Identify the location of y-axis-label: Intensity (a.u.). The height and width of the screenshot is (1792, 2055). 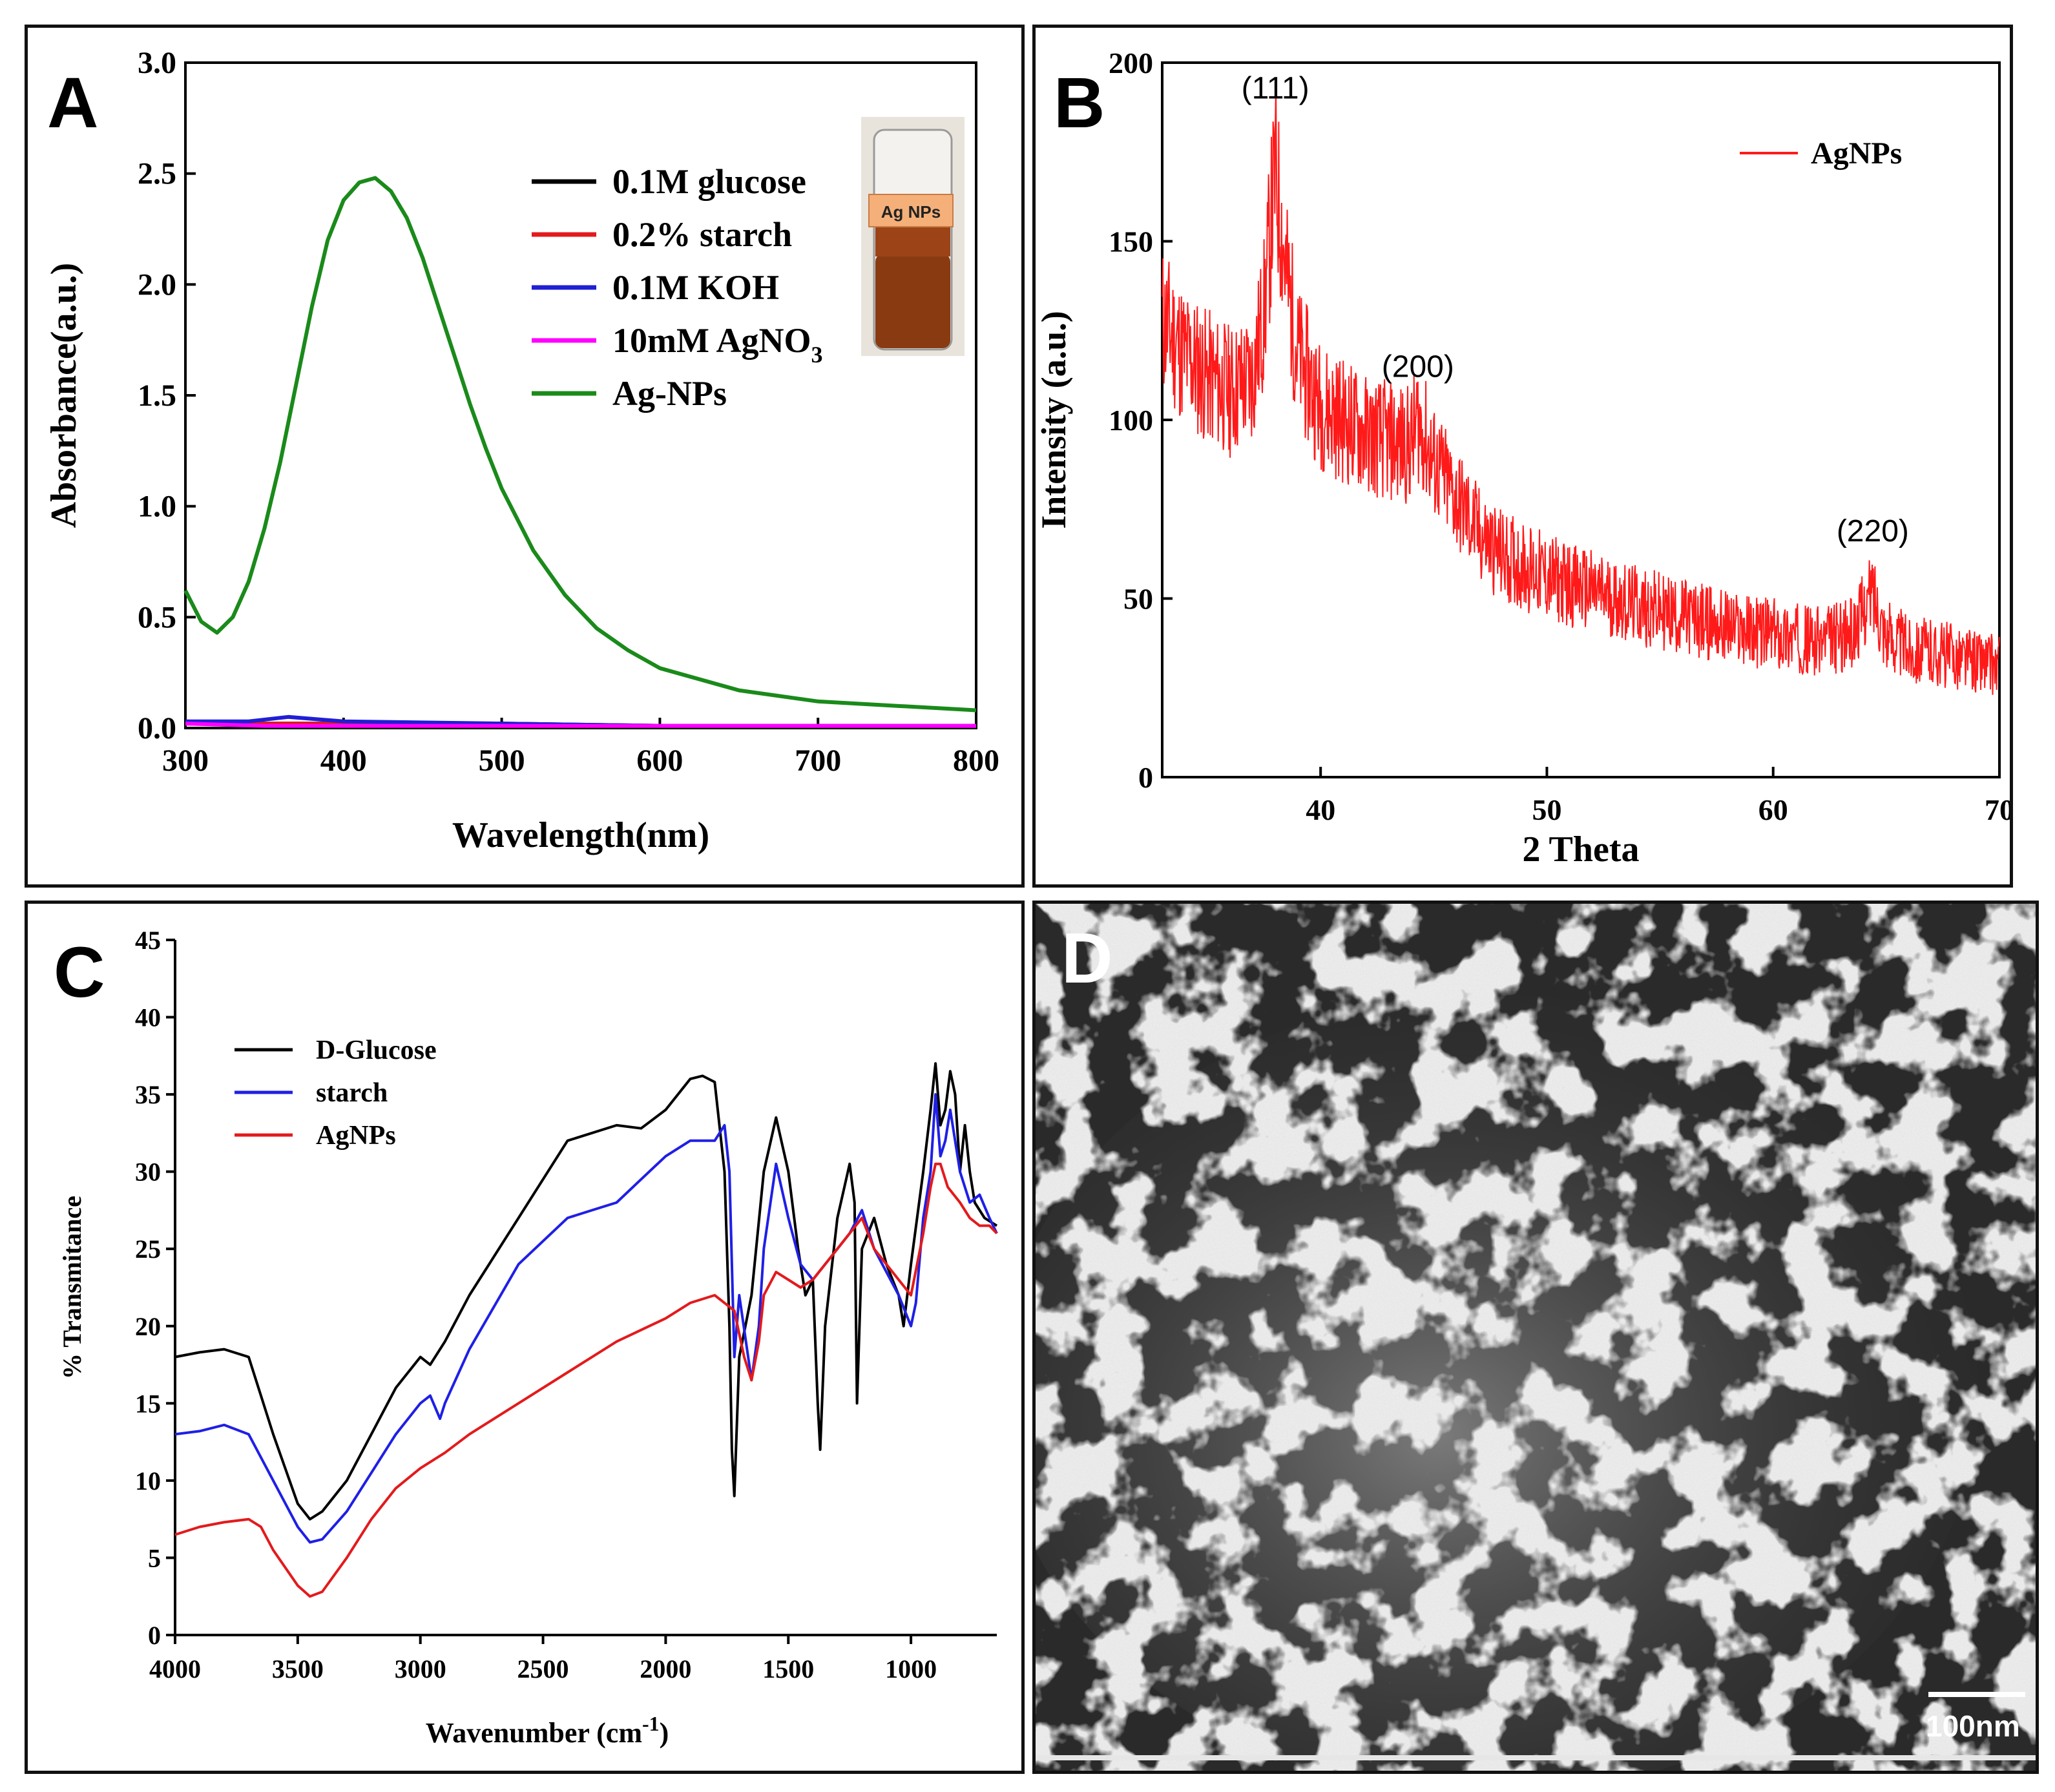
(1054, 420).